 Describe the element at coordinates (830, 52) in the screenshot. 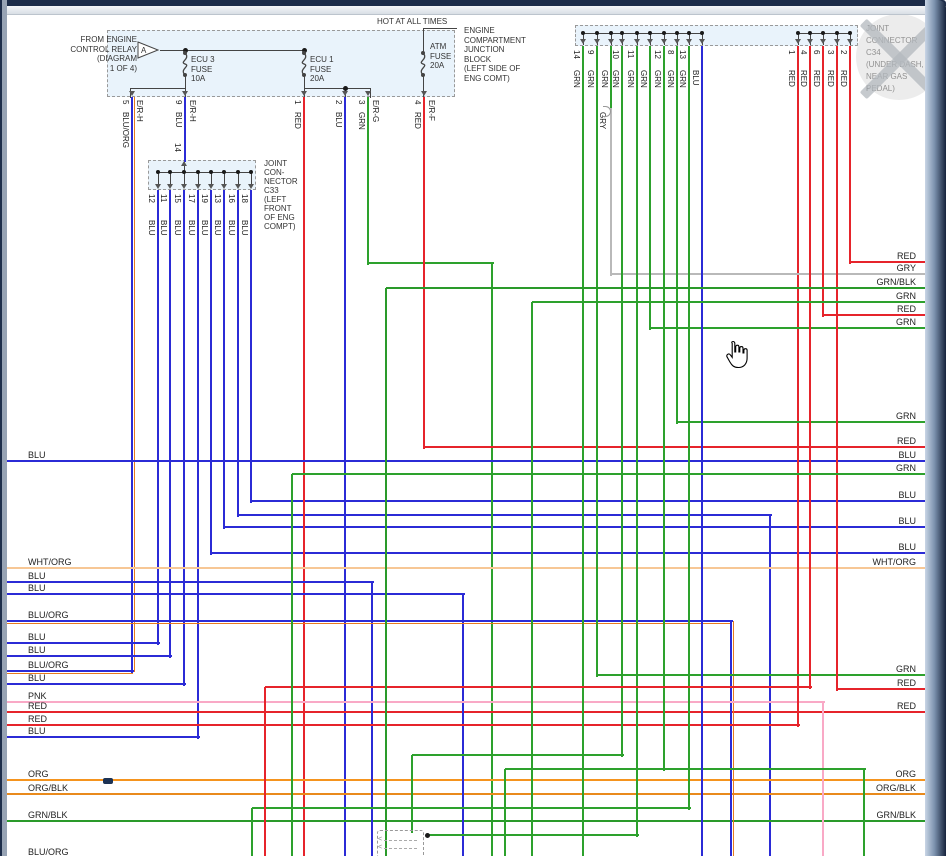

I see `pin-label: 3` at that location.